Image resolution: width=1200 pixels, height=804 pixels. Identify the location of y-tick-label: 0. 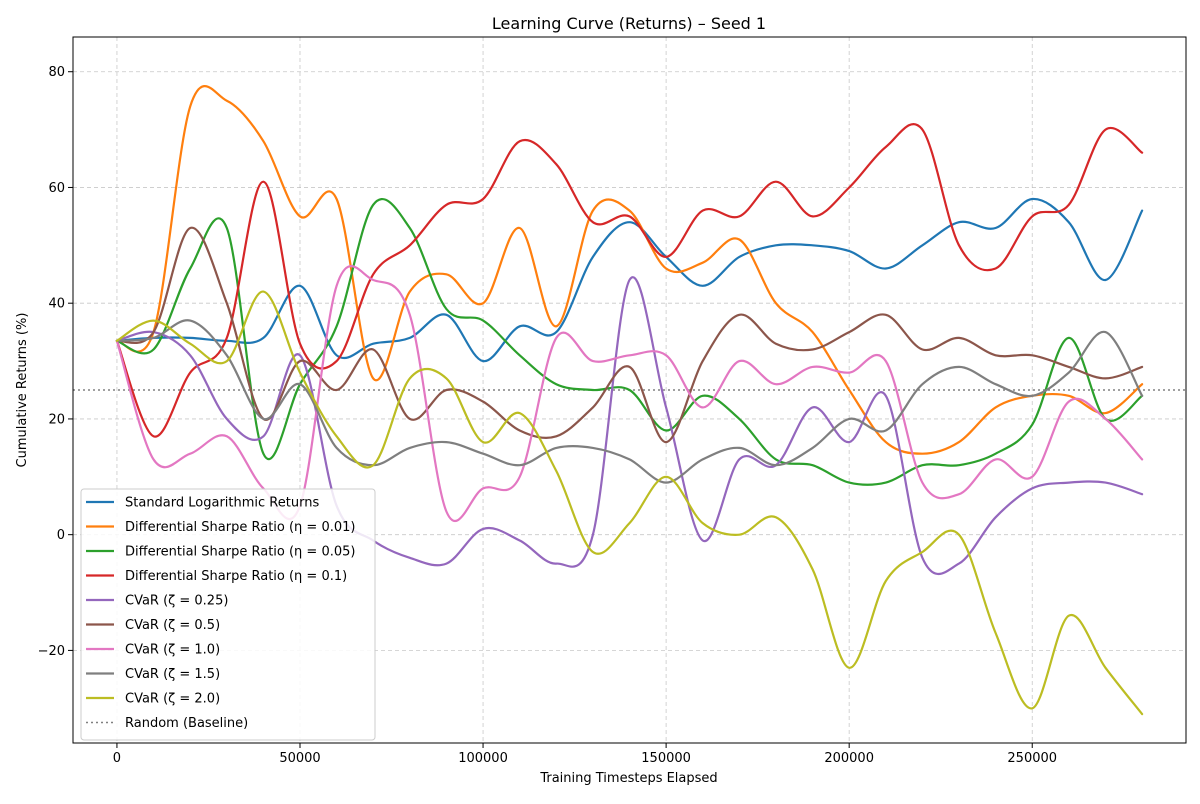
(61, 535).